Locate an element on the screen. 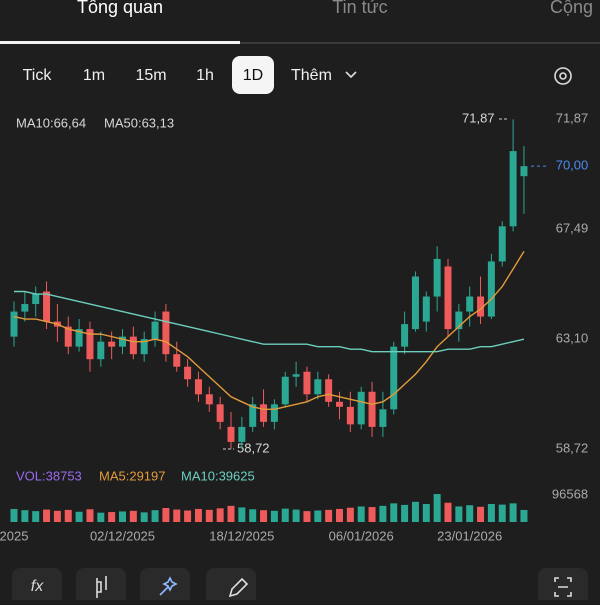 The image size is (600, 605). low-label: 58,72 is located at coordinates (253, 447).